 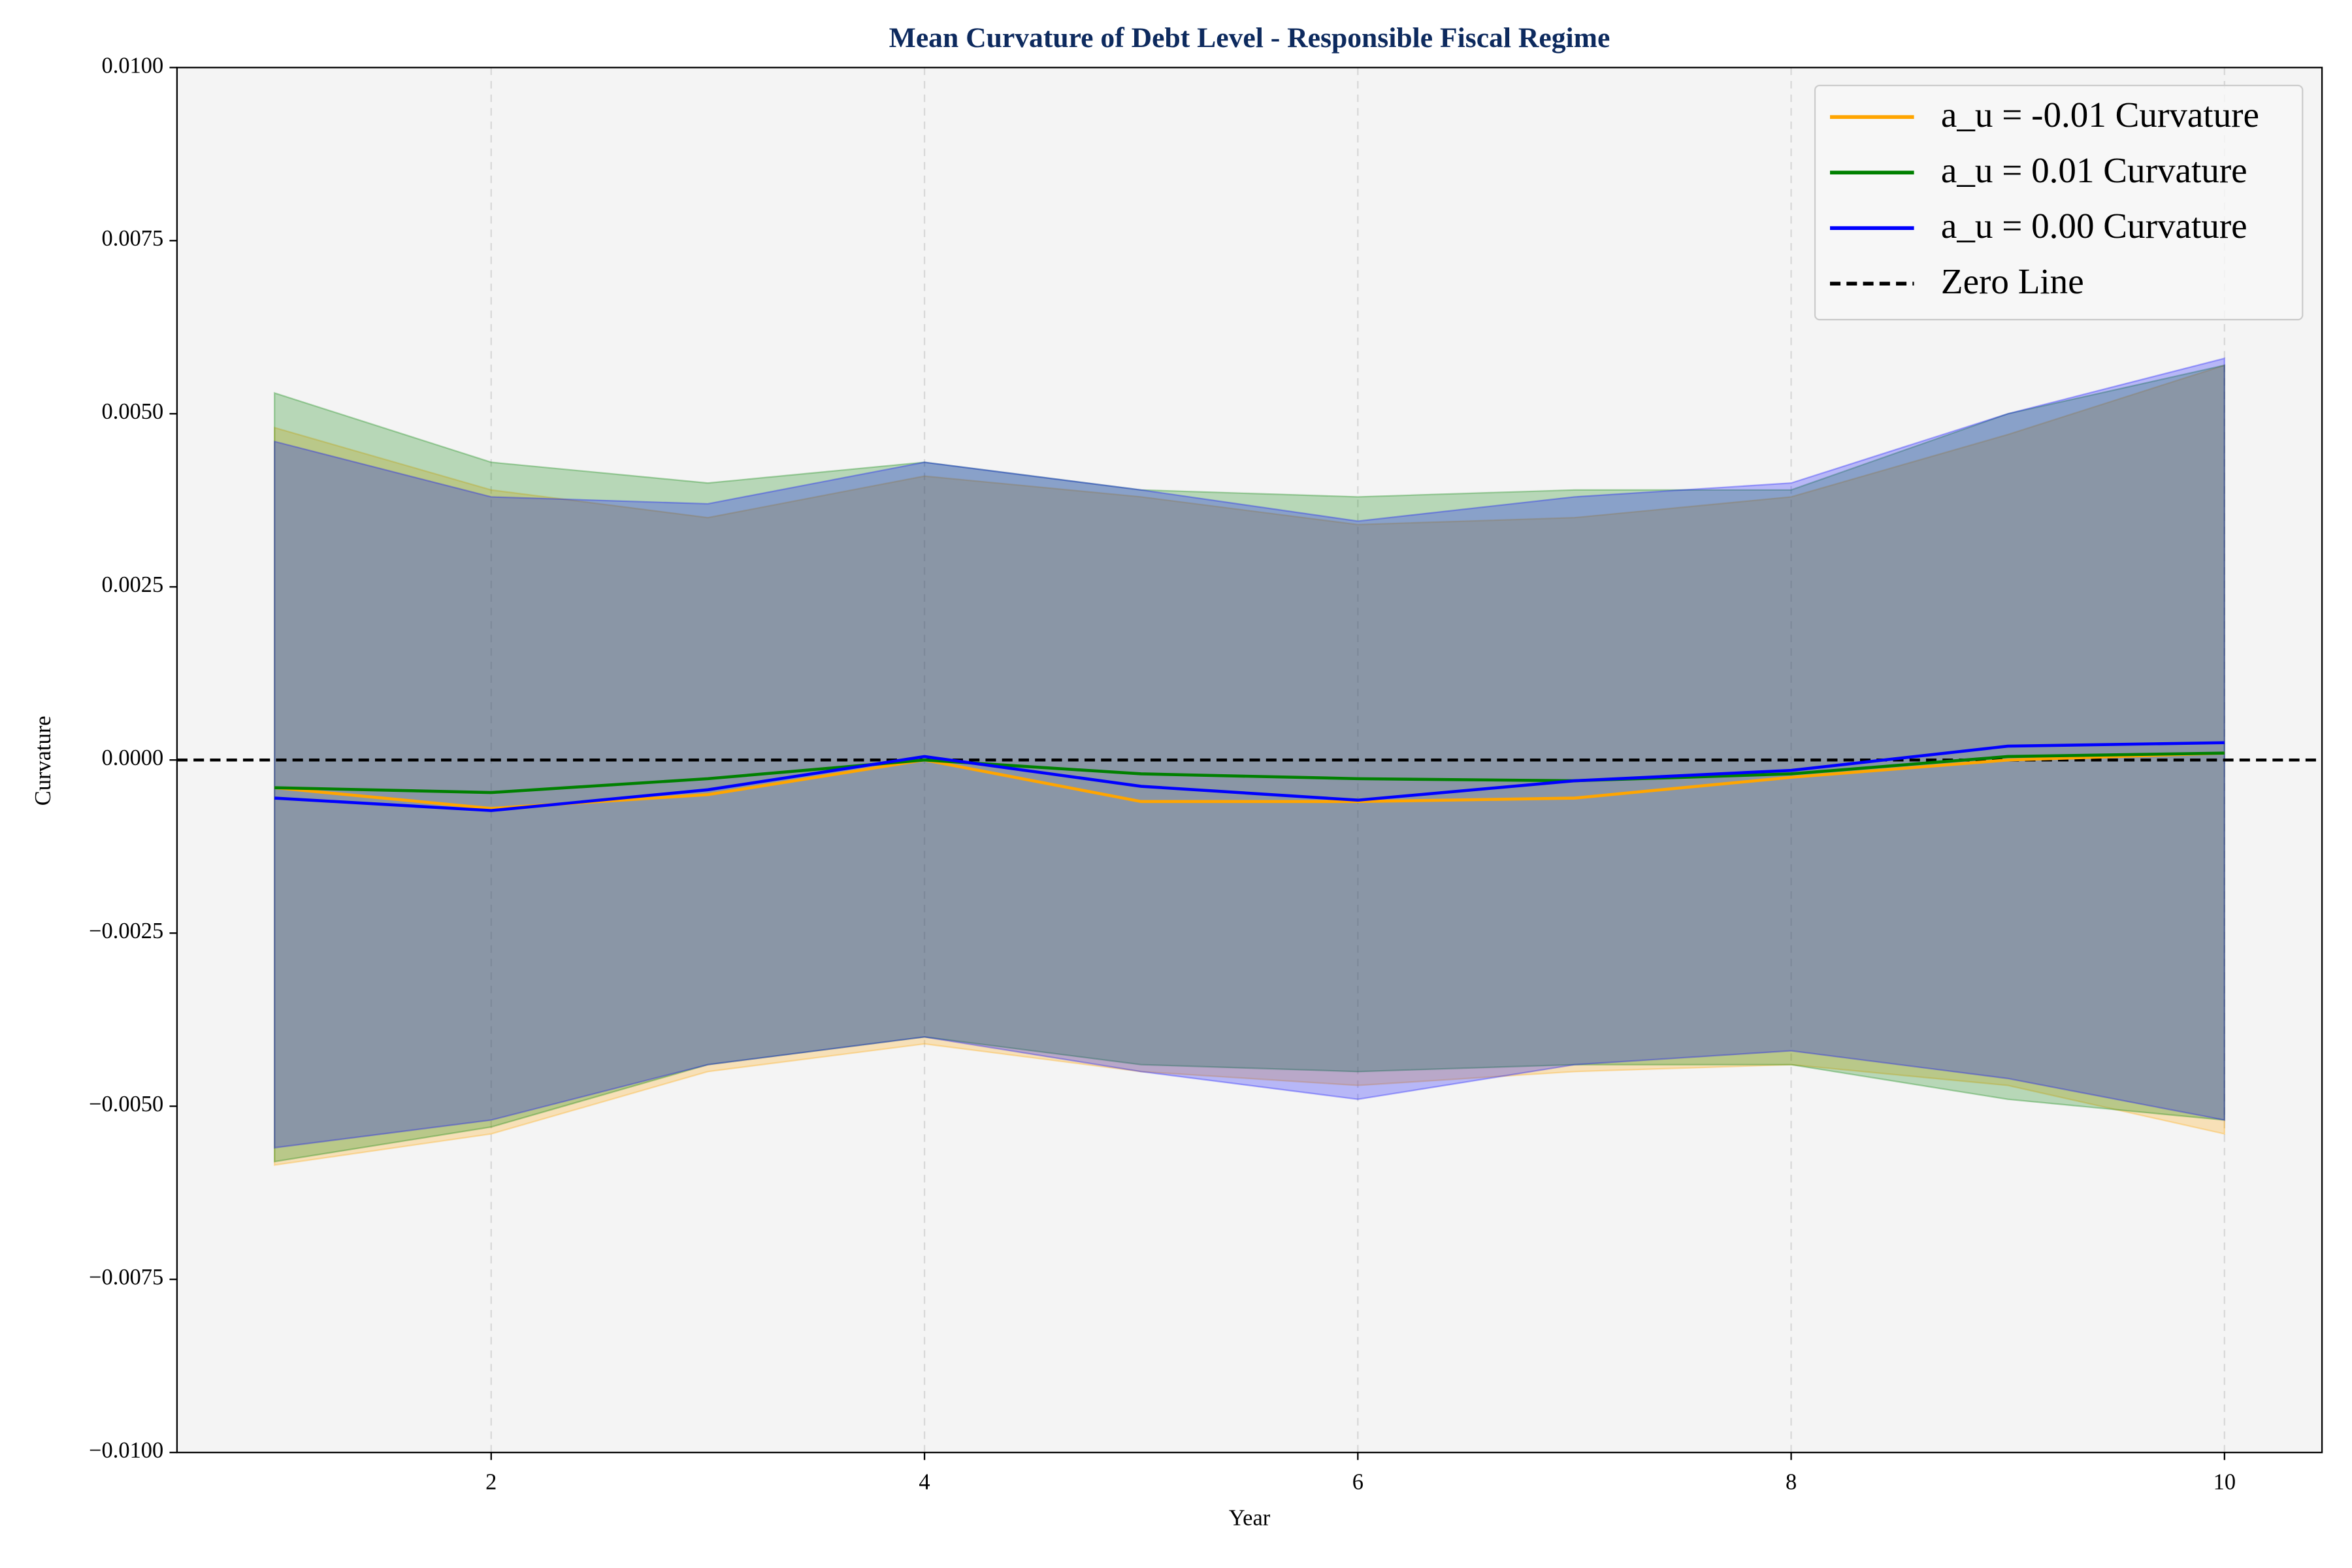 What do you see at coordinates (126, 1277) in the screenshot?
I see `y-tick-label: −0.0075` at bounding box center [126, 1277].